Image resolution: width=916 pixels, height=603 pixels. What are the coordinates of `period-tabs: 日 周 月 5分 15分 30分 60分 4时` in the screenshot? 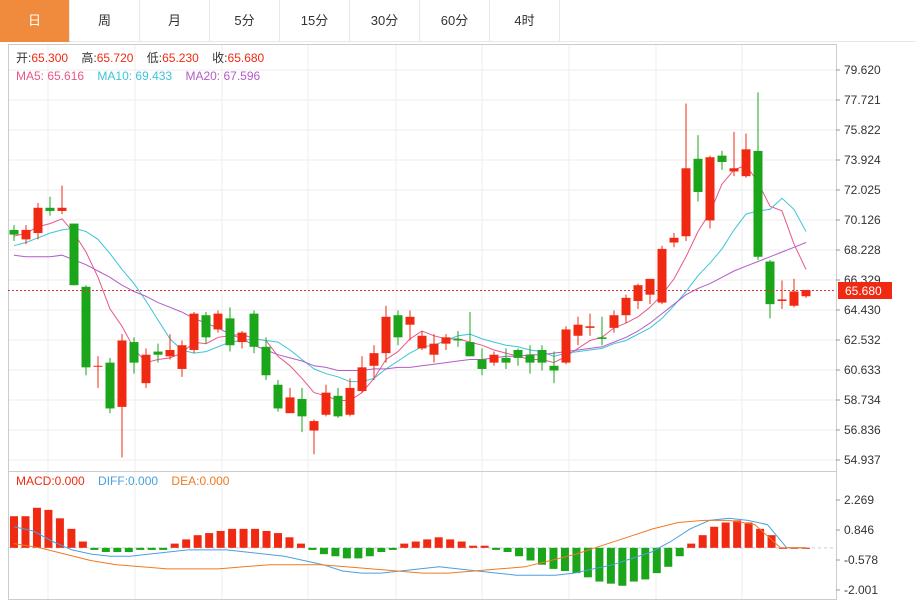 It's located at (458, 21).